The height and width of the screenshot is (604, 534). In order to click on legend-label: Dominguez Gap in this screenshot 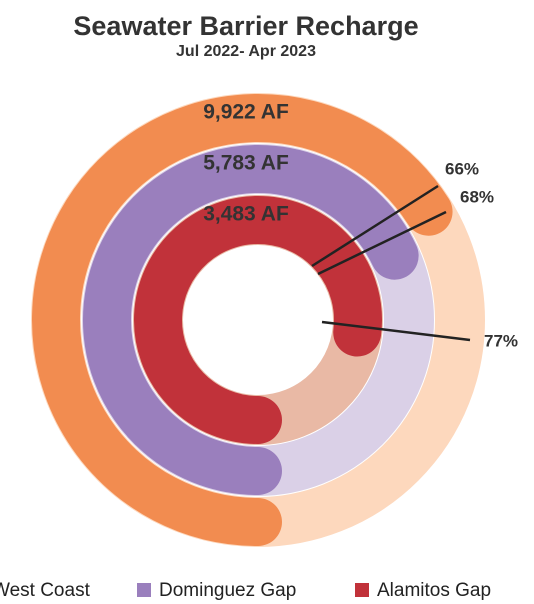, I will do `click(227, 590)`.